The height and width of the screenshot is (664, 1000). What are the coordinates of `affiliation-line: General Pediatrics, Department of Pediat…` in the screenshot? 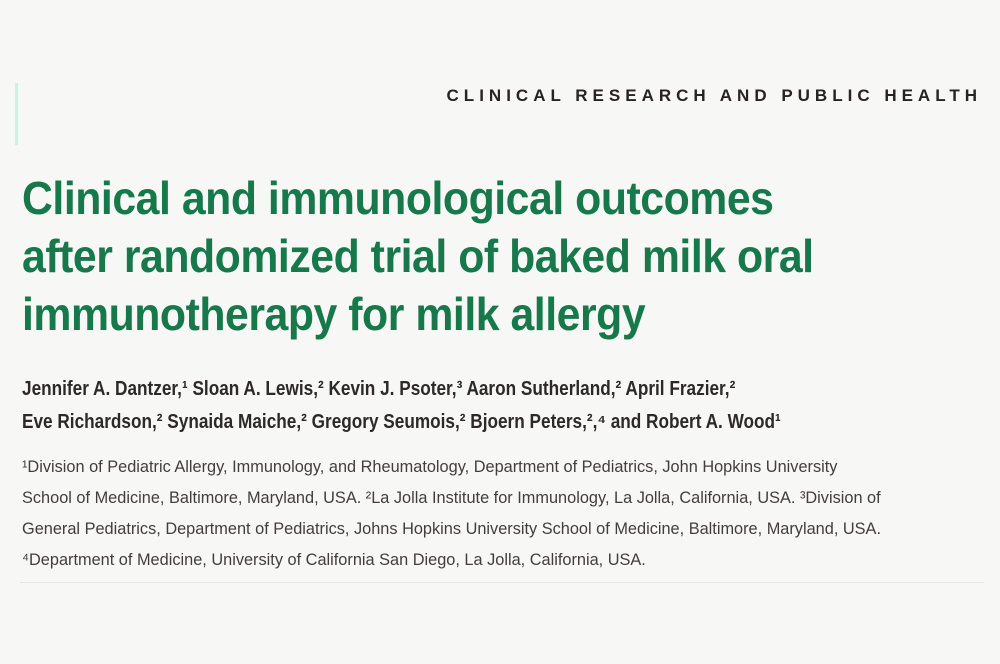 It's located at (451, 528).